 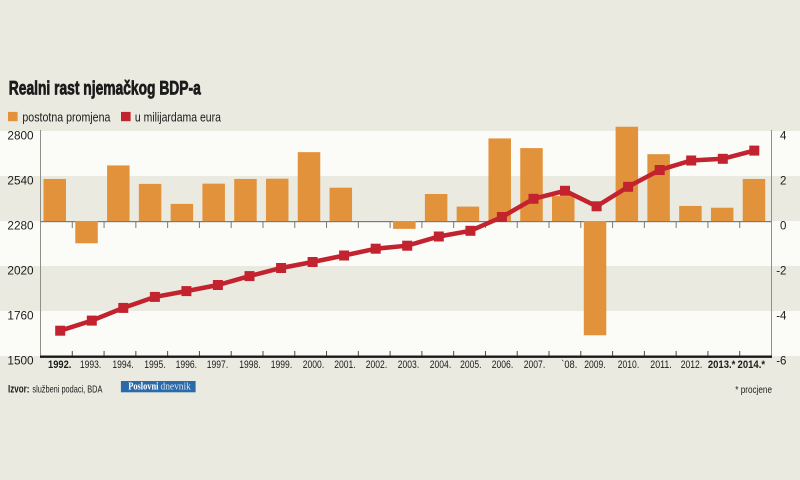 I want to click on svg-text: 2011., so click(x=660, y=365).